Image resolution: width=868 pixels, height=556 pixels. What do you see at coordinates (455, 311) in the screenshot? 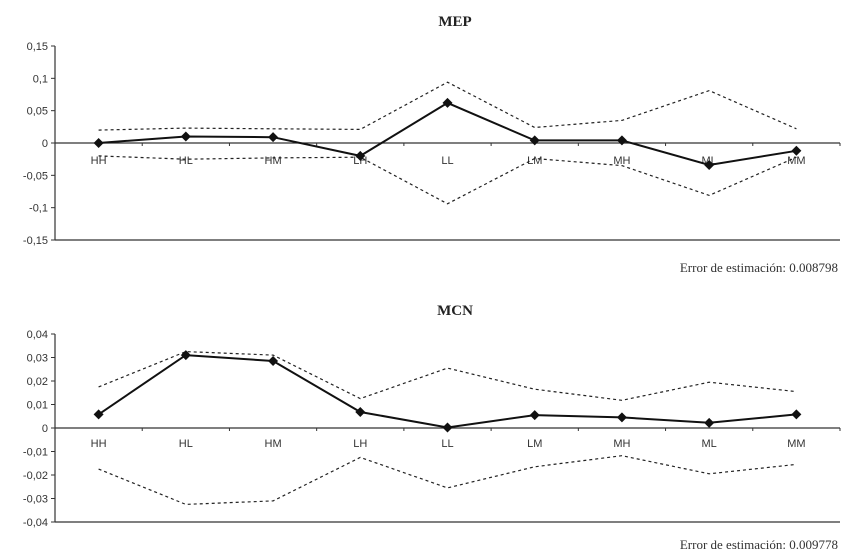
I see `chart-title-mcn: MCN` at bounding box center [455, 311].